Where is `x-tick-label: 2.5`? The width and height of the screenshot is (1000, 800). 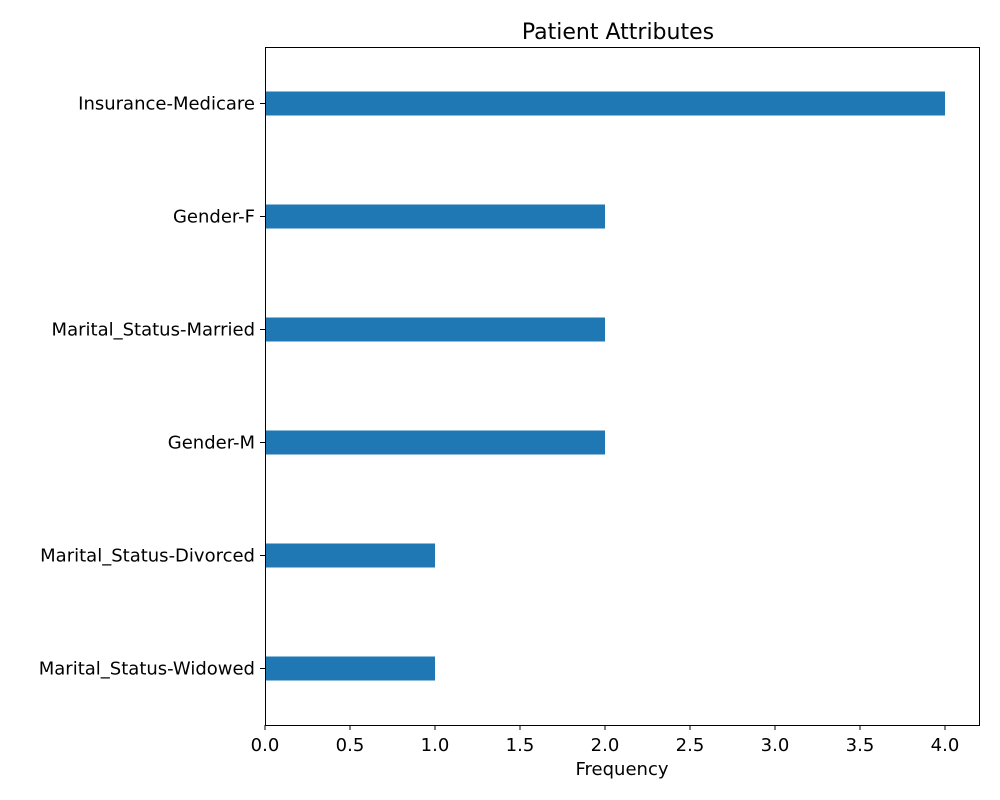
x-tick-label: 2.5 is located at coordinates (690, 745).